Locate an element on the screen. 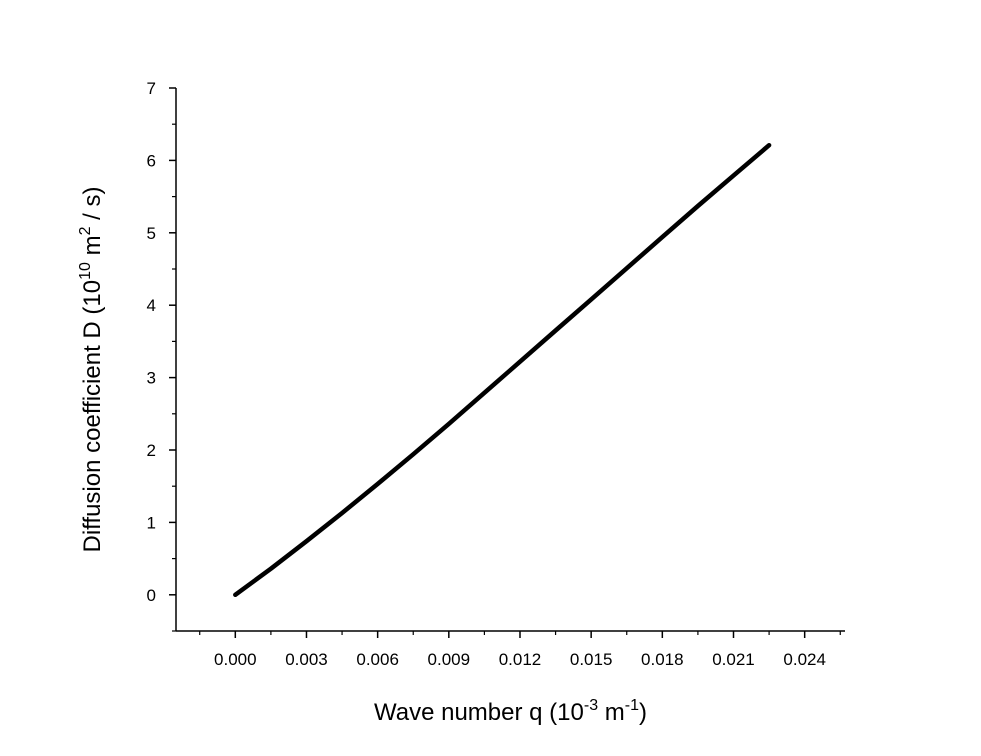 The width and height of the screenshot is (981, 756). y-tick-label: 7 is located at coordinates (151, 88).